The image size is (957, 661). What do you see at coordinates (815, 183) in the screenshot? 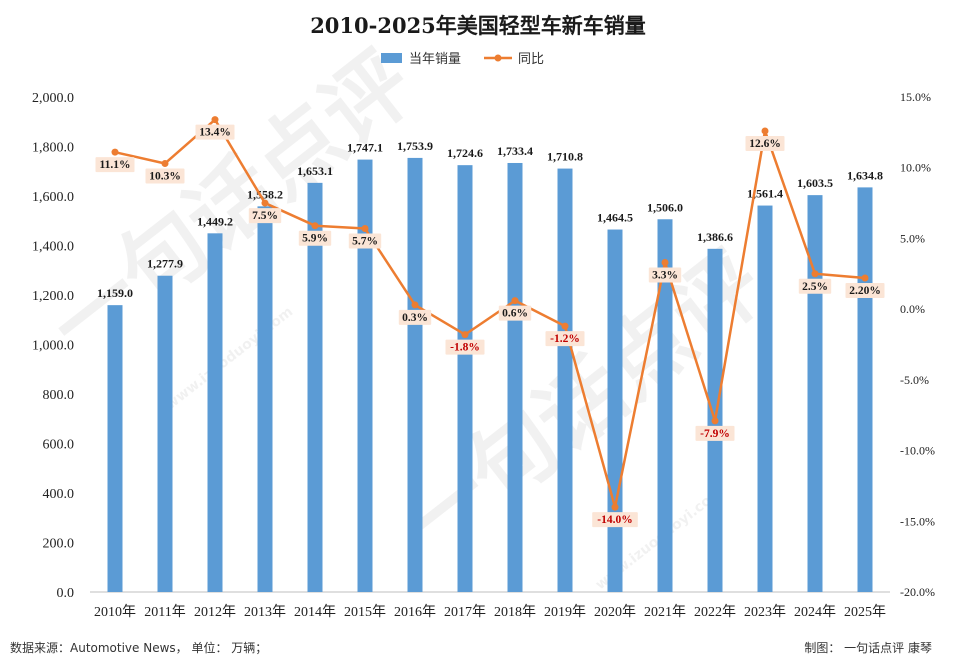
I see `bar-value-label: 1,603.5` at bounding box center [815, 183].